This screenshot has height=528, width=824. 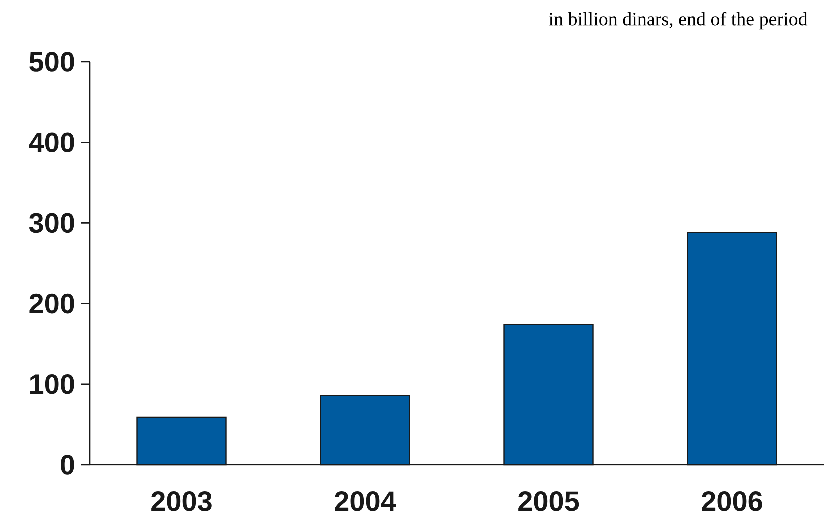 I want to click on x-tick-label: 2004, so click(x=365, y=502).